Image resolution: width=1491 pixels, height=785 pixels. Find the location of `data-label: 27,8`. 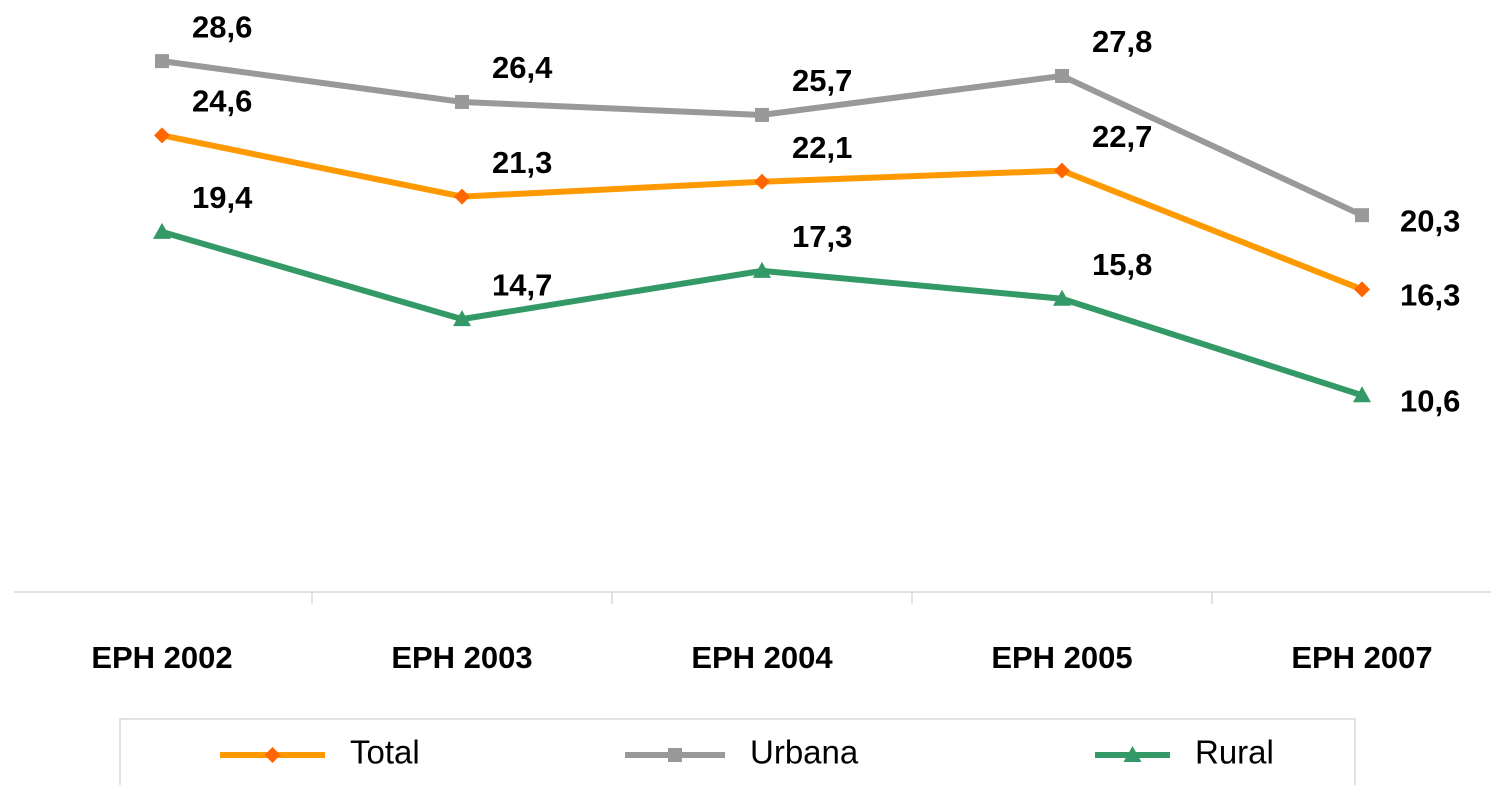

data-label: 27,8 is located at coordinates (1122, 41).